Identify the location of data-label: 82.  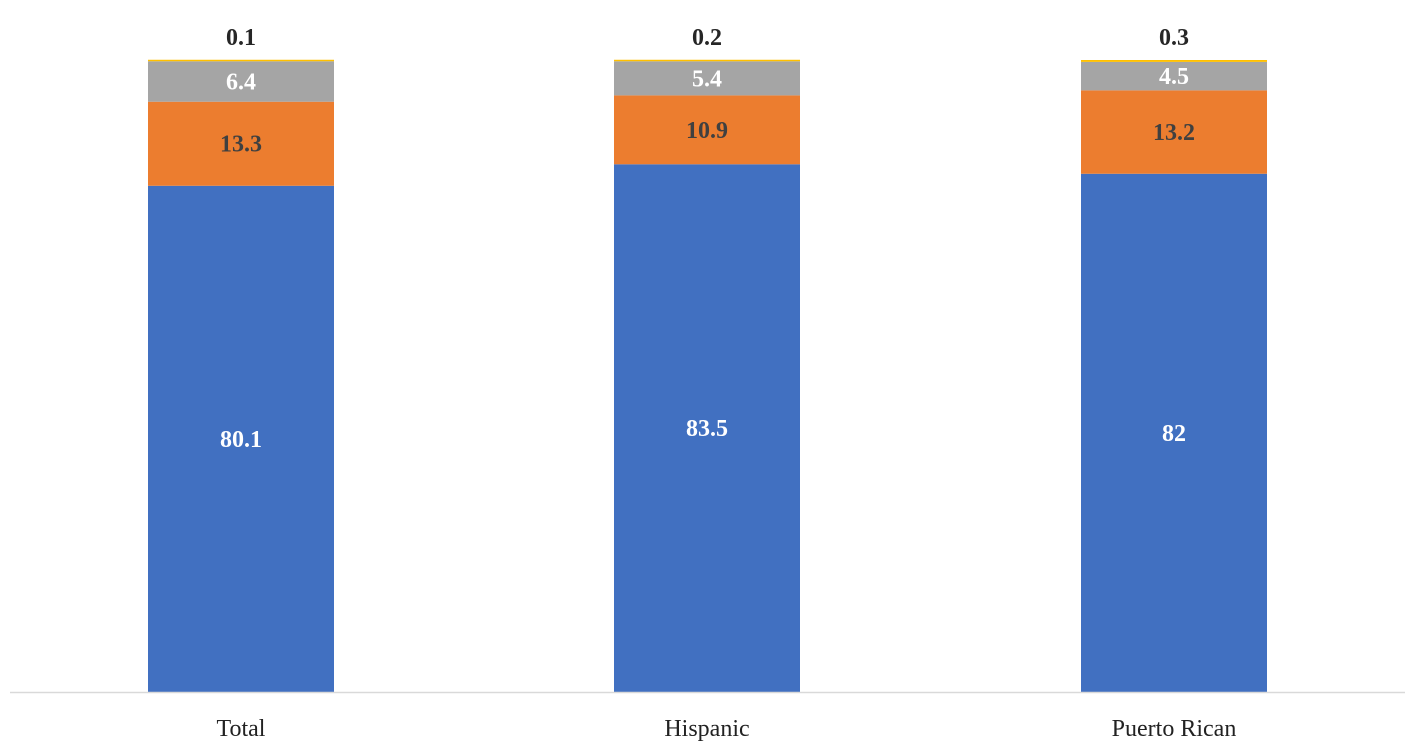
(1174, 434).